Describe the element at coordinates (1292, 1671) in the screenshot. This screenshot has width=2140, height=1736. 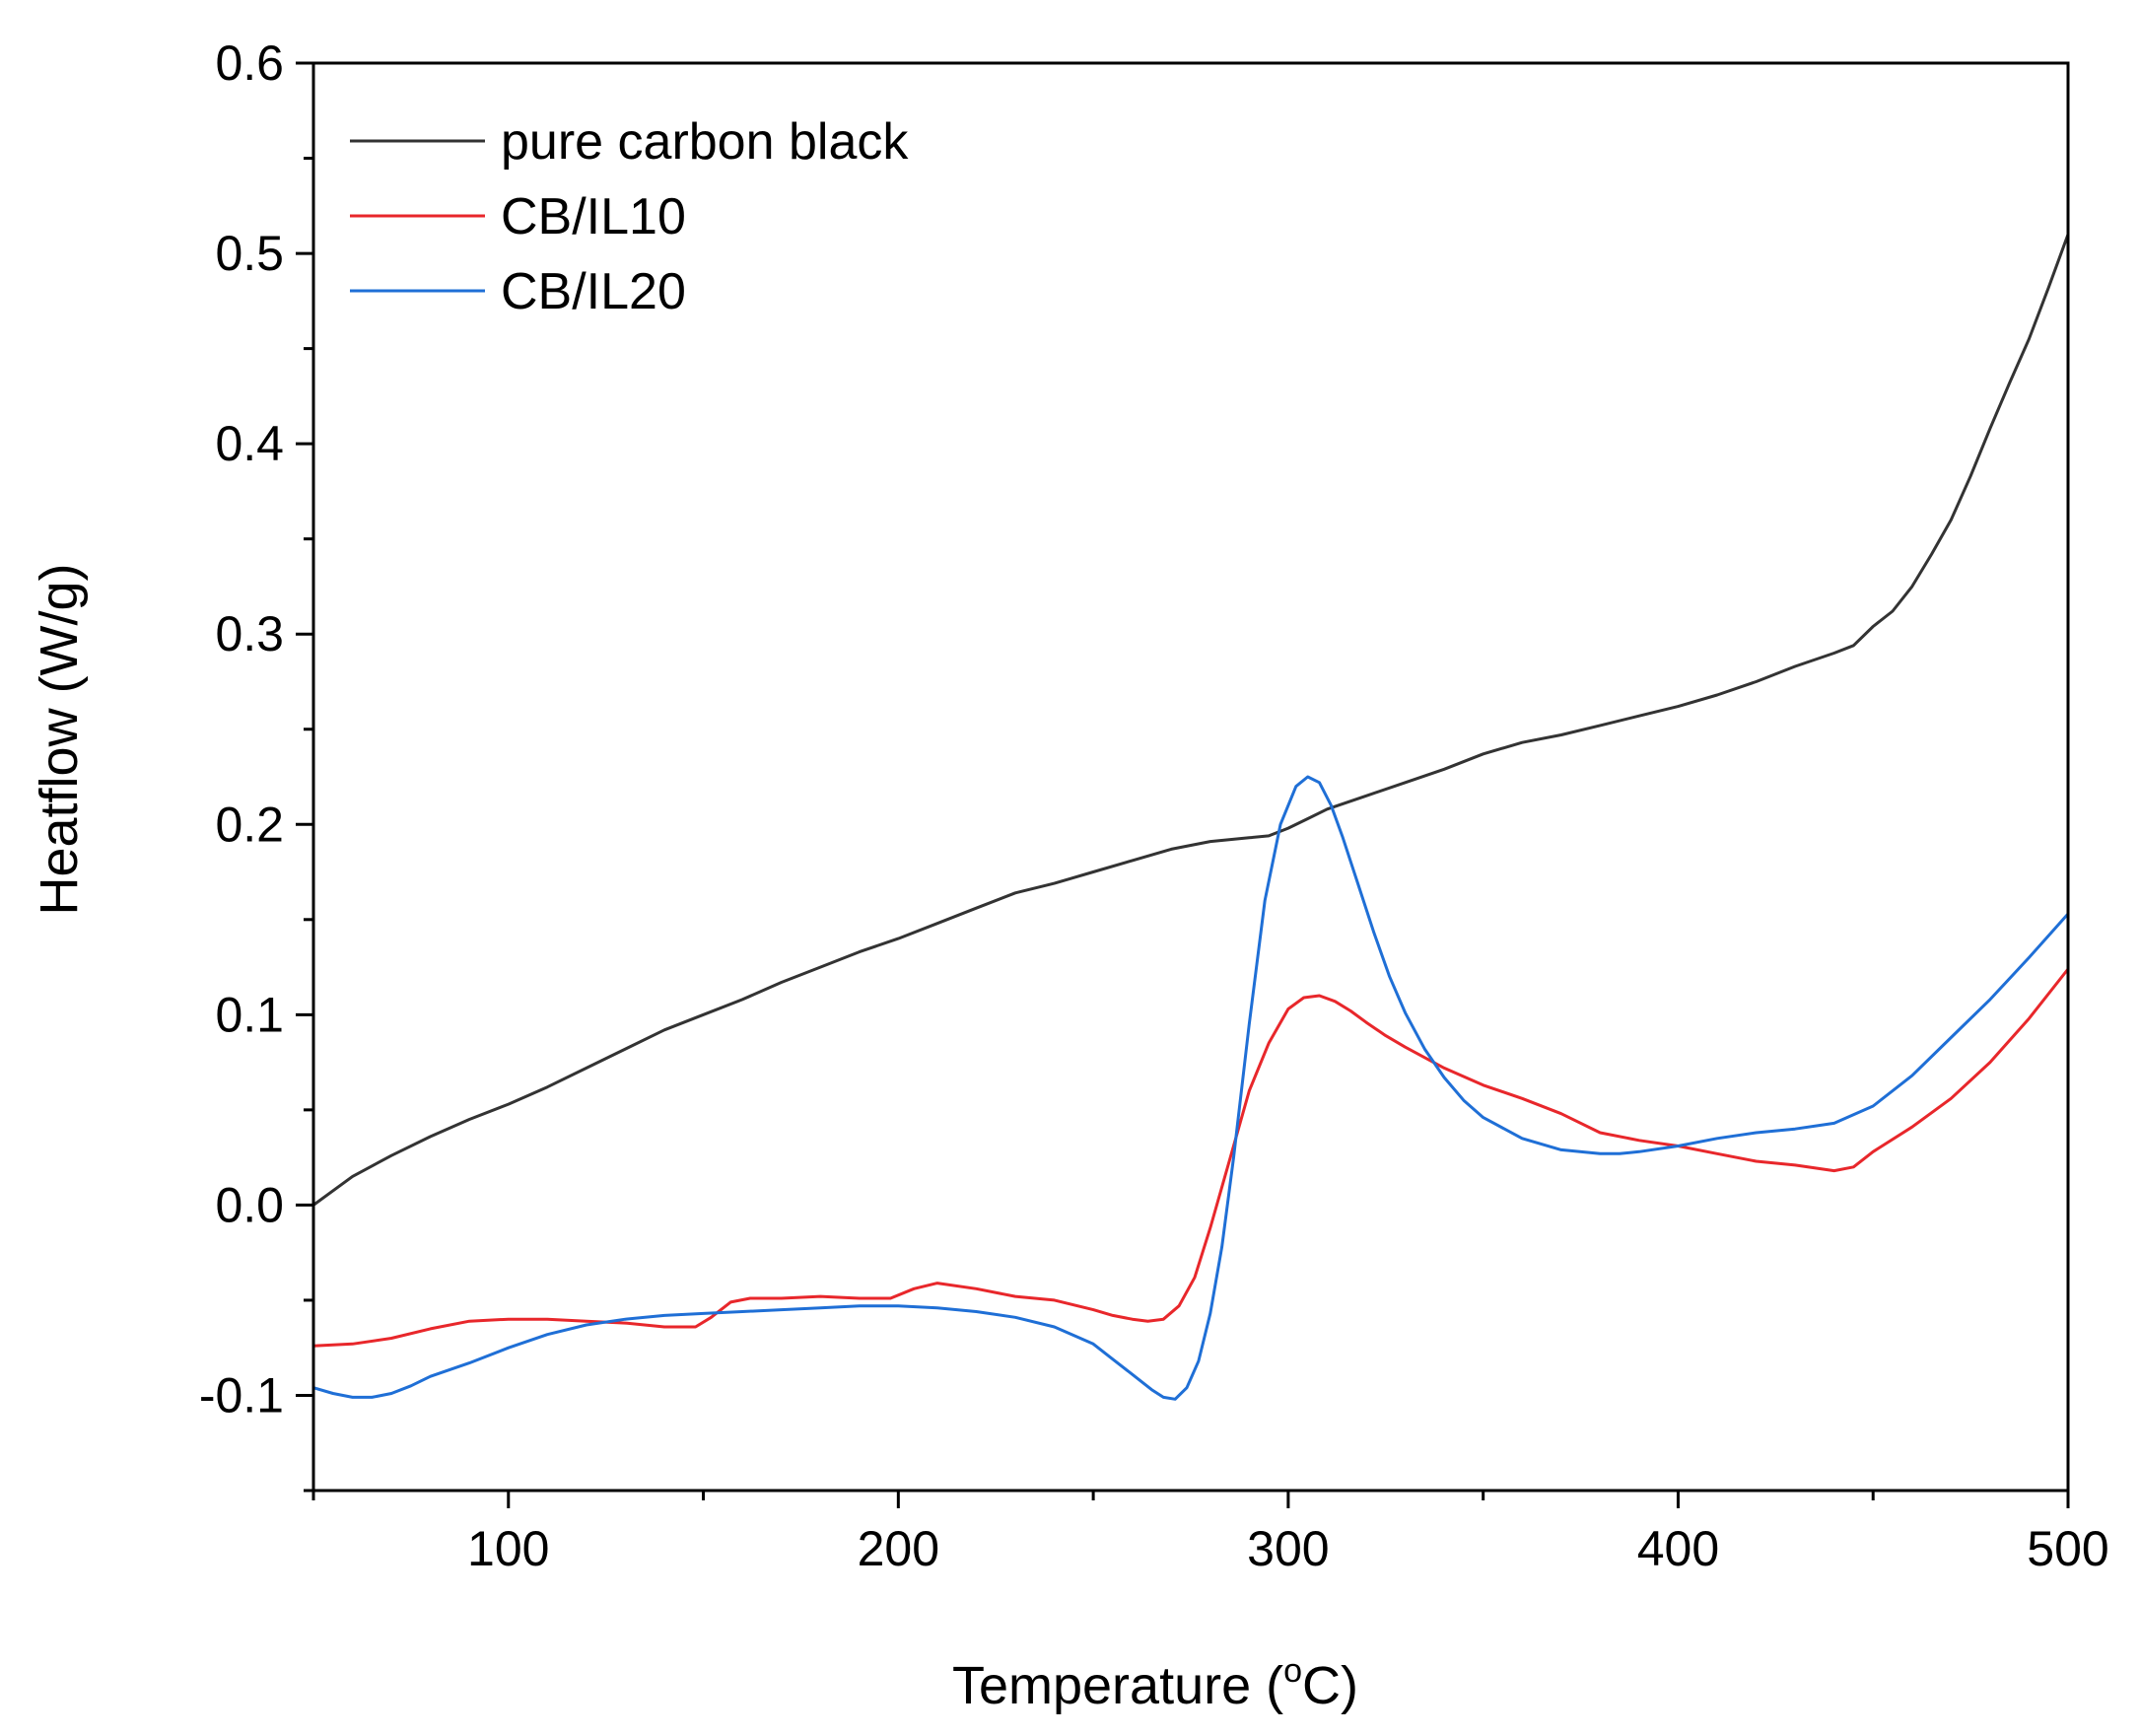
I see `x-axis-title-sup: o` at that location.